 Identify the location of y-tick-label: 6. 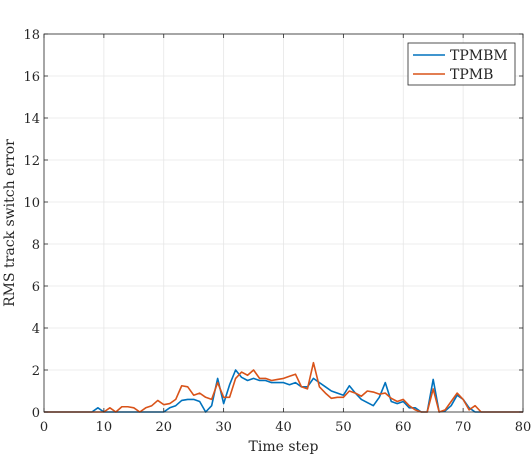
(36, 287).